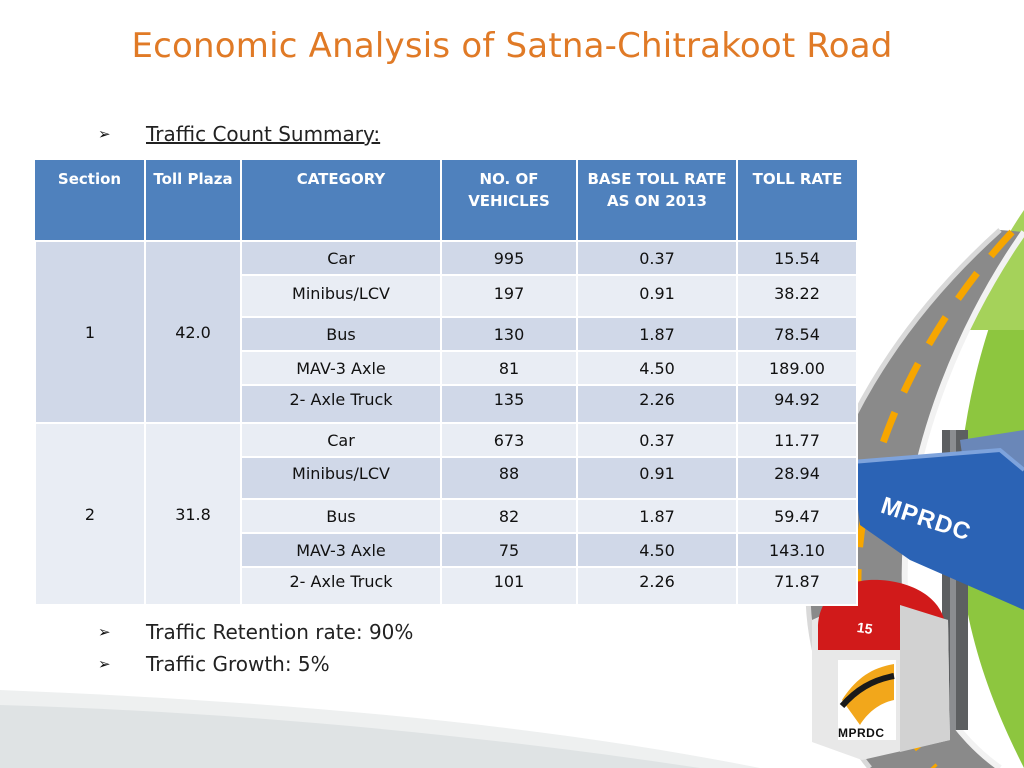  I want to click on grass, so click(991, 504).